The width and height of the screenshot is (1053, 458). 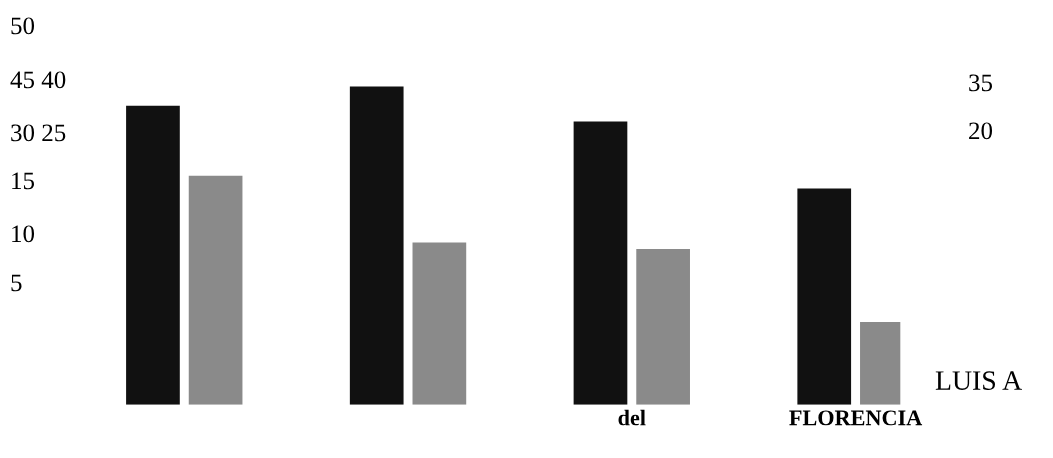 What do you see at coordinates (16, 283) in the screenshot?
I see `text: 5` at bounding box center [16, 283].